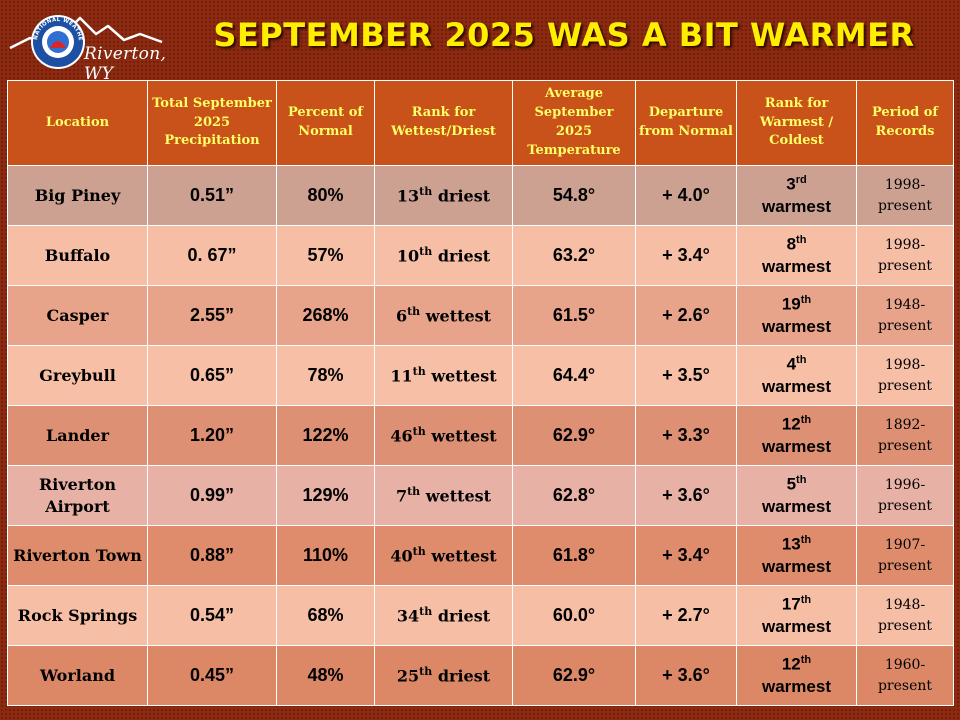  What do you see at coordinates (325, 123) in the screenshot?
I see `column-header: Percent of Normal` at bounding box center [325, 123].